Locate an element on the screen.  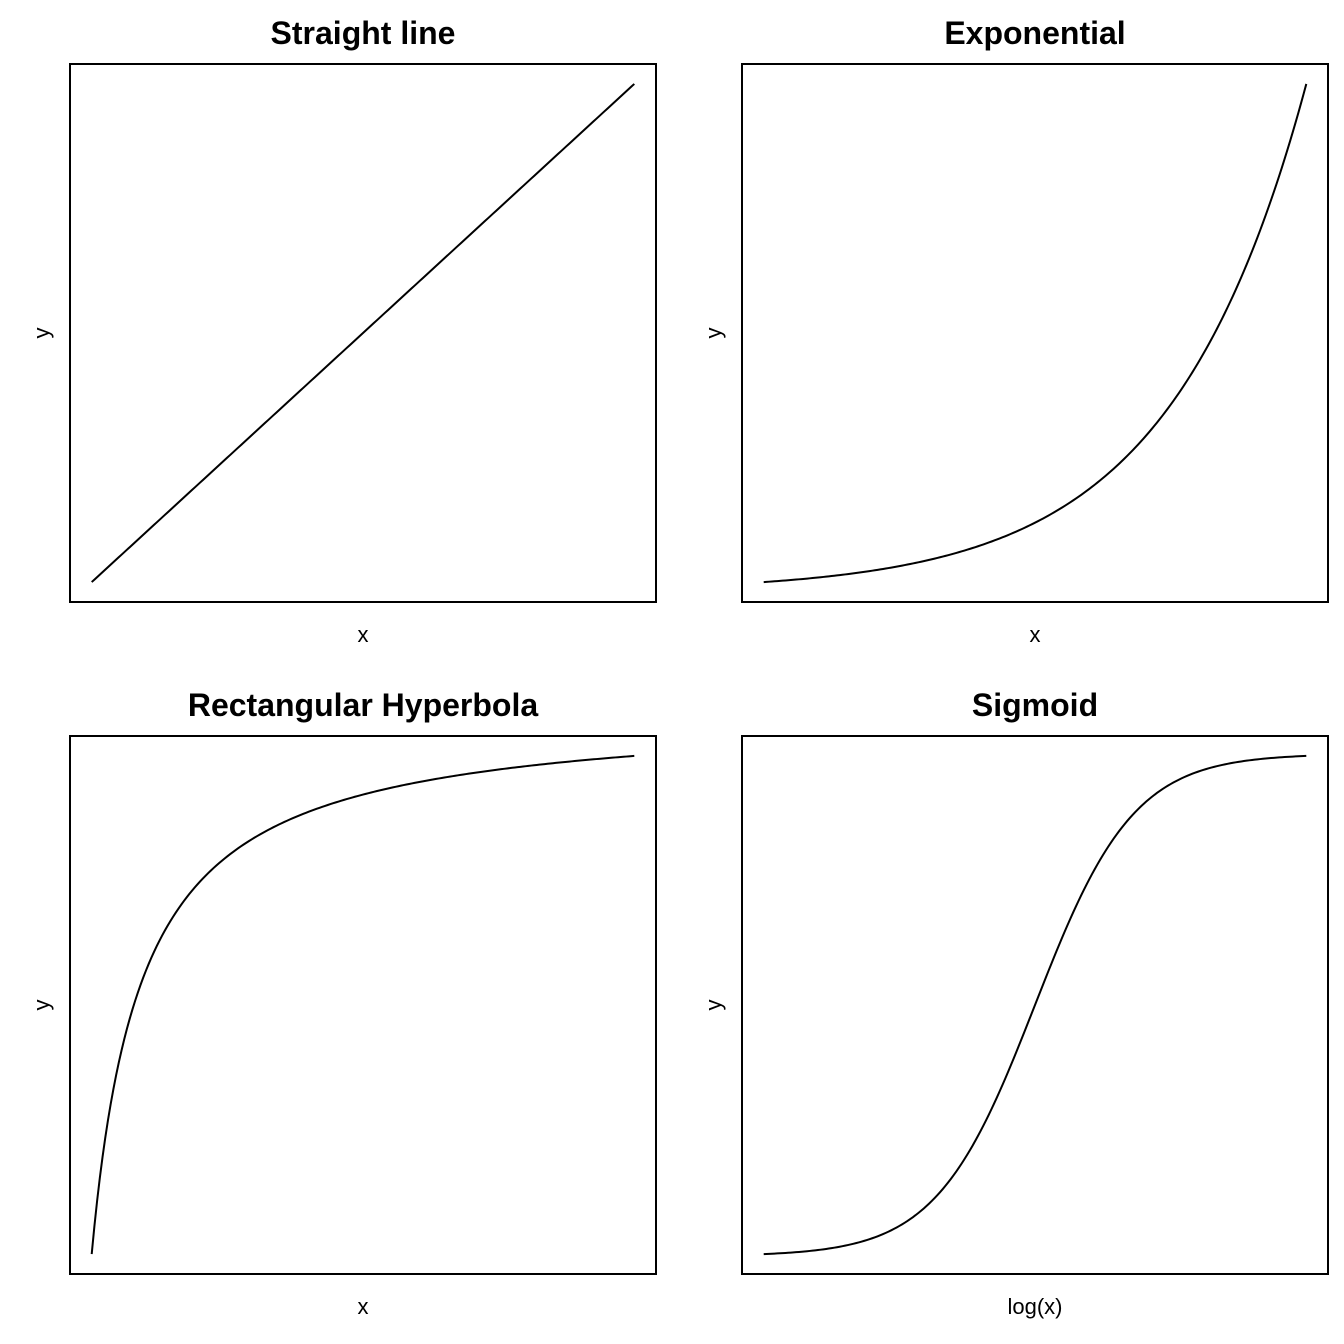
chart-title: Sigmoid is located at coordinates (1035, 705).